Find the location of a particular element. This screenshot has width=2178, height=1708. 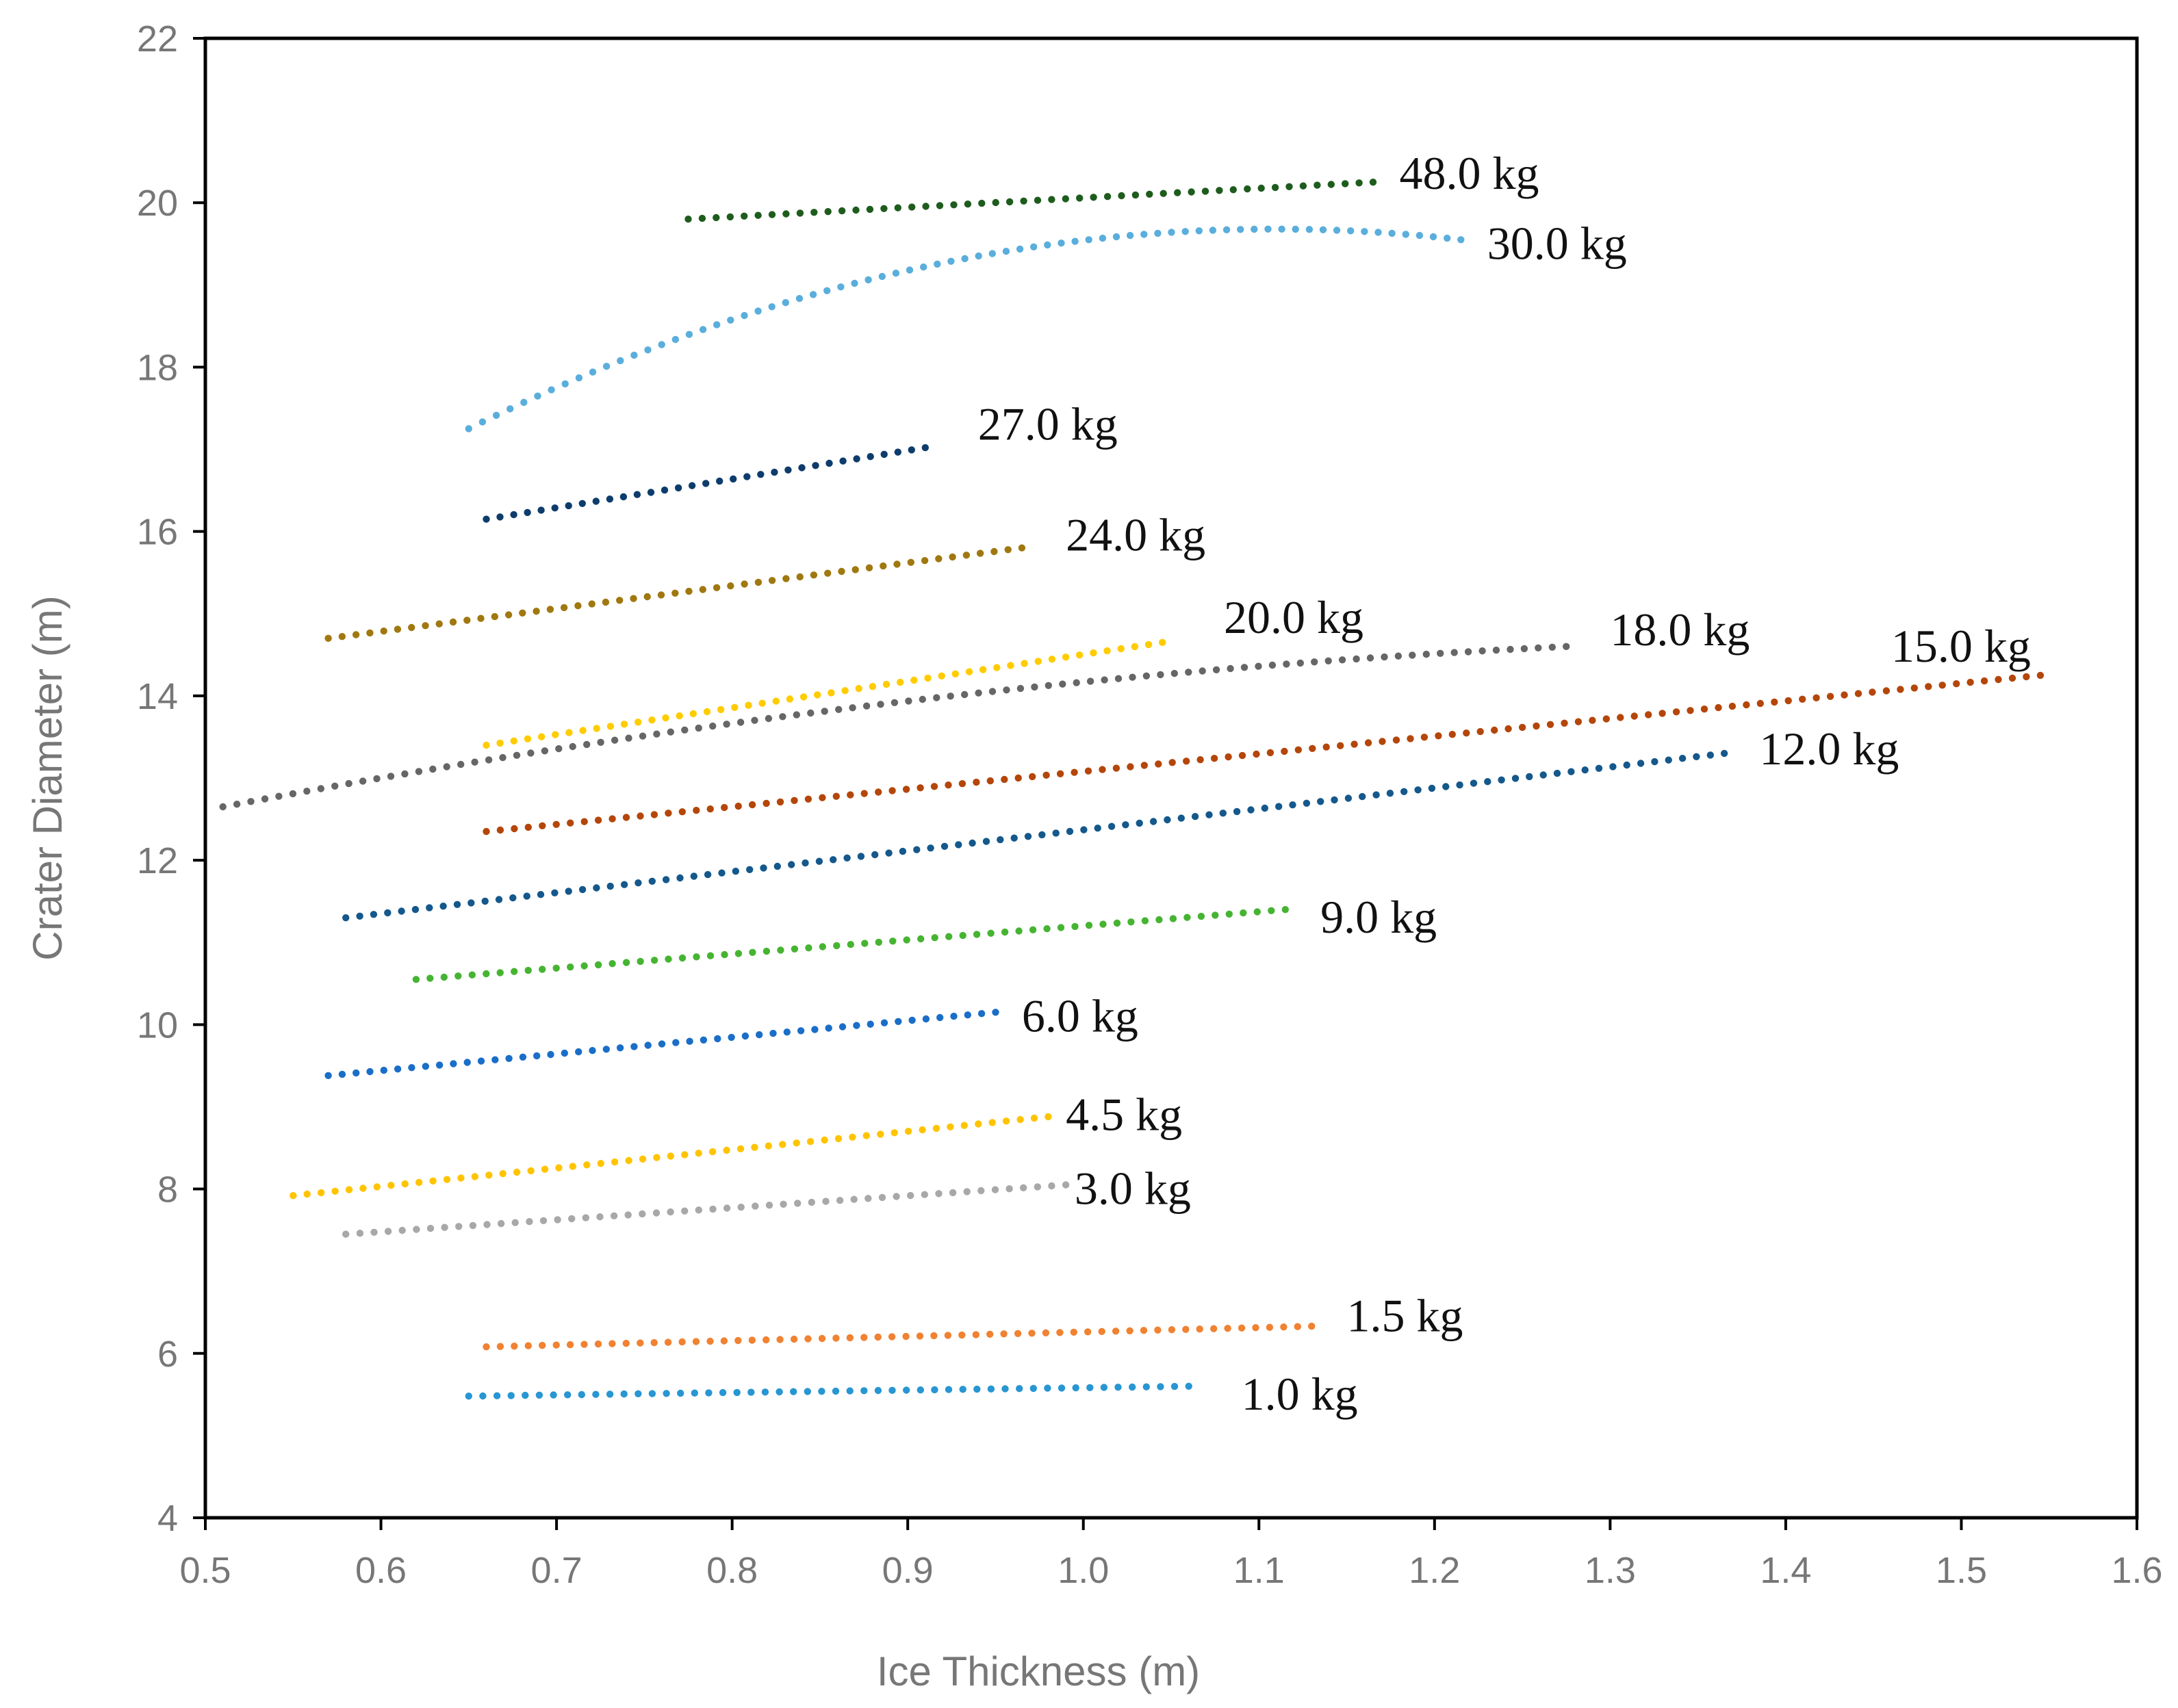

x-tick-label: 1.2 is located at coordinates (1434, 1570).